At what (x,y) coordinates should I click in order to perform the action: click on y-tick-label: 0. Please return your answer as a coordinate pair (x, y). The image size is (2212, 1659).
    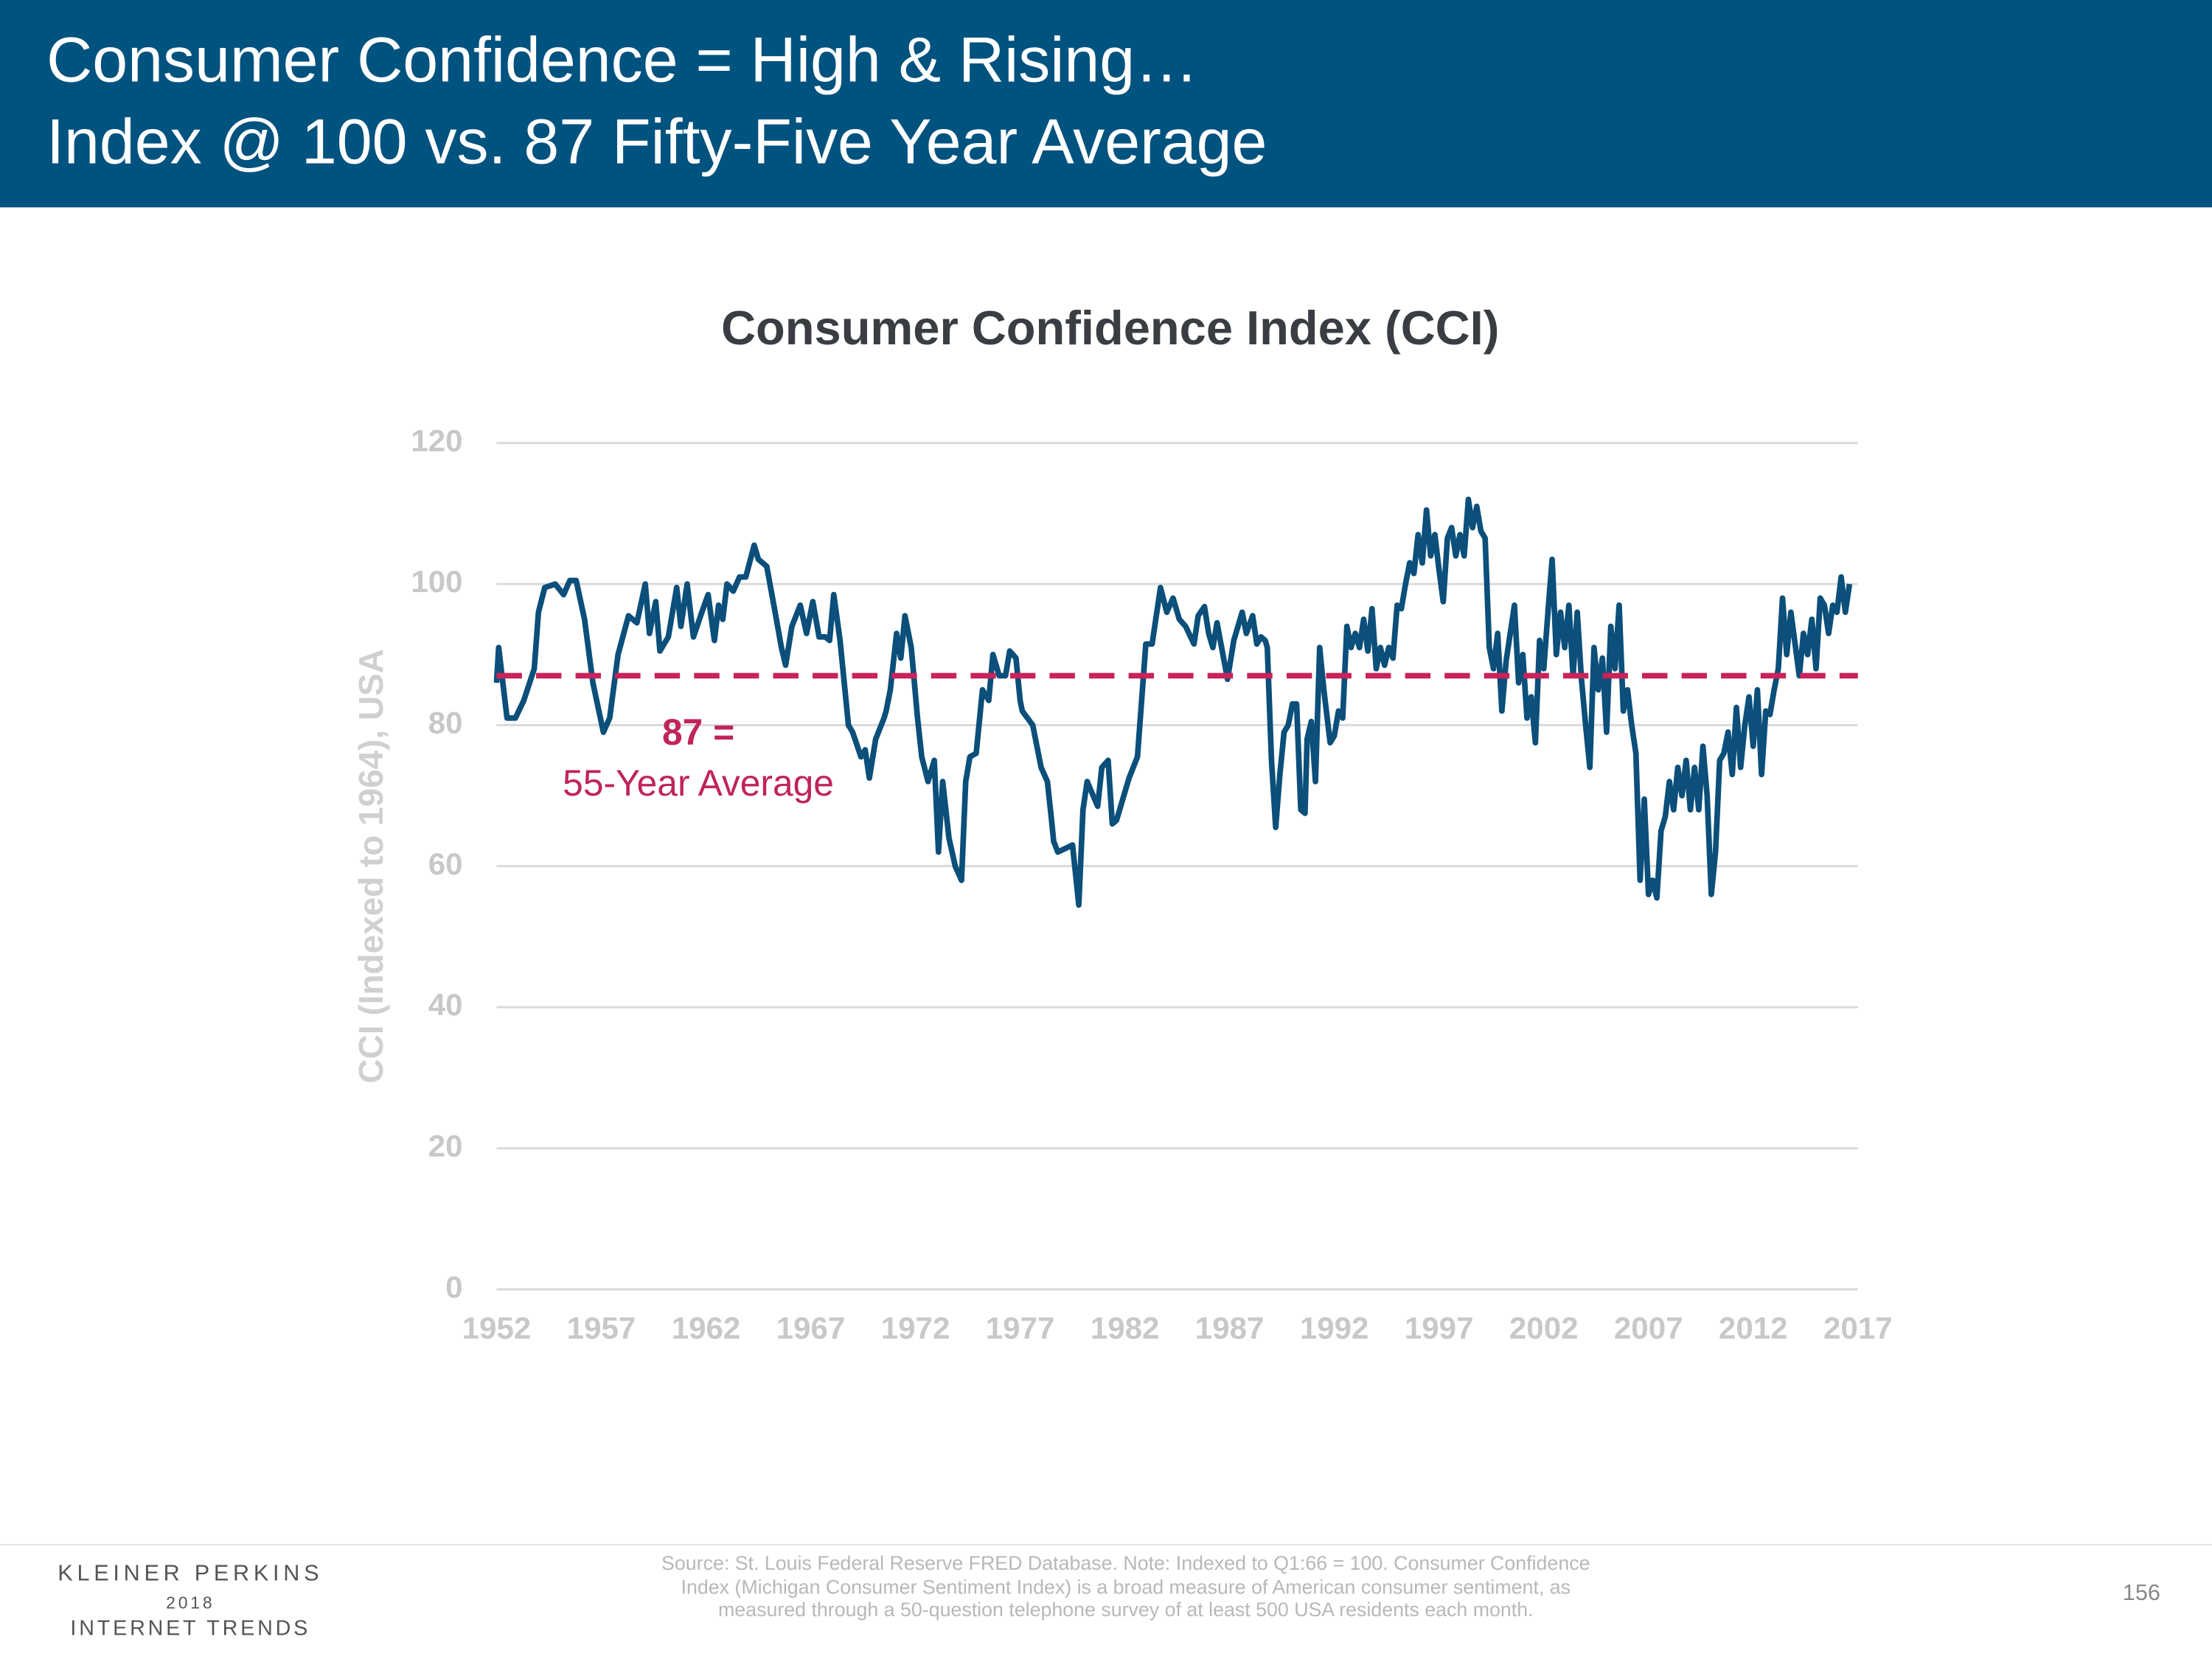
    Looking at the image, I should click on (453, 1287).